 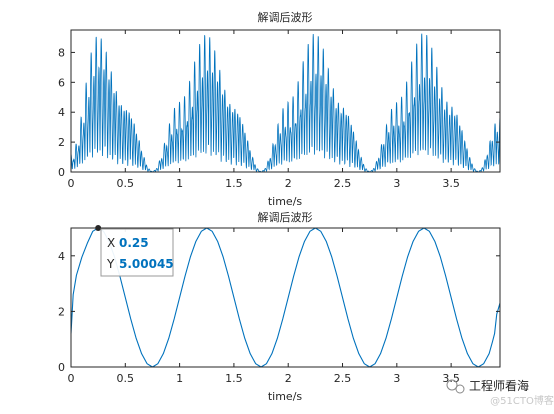 I want to click on top-xtick-label: 2.5, so click(x=343, y=183).